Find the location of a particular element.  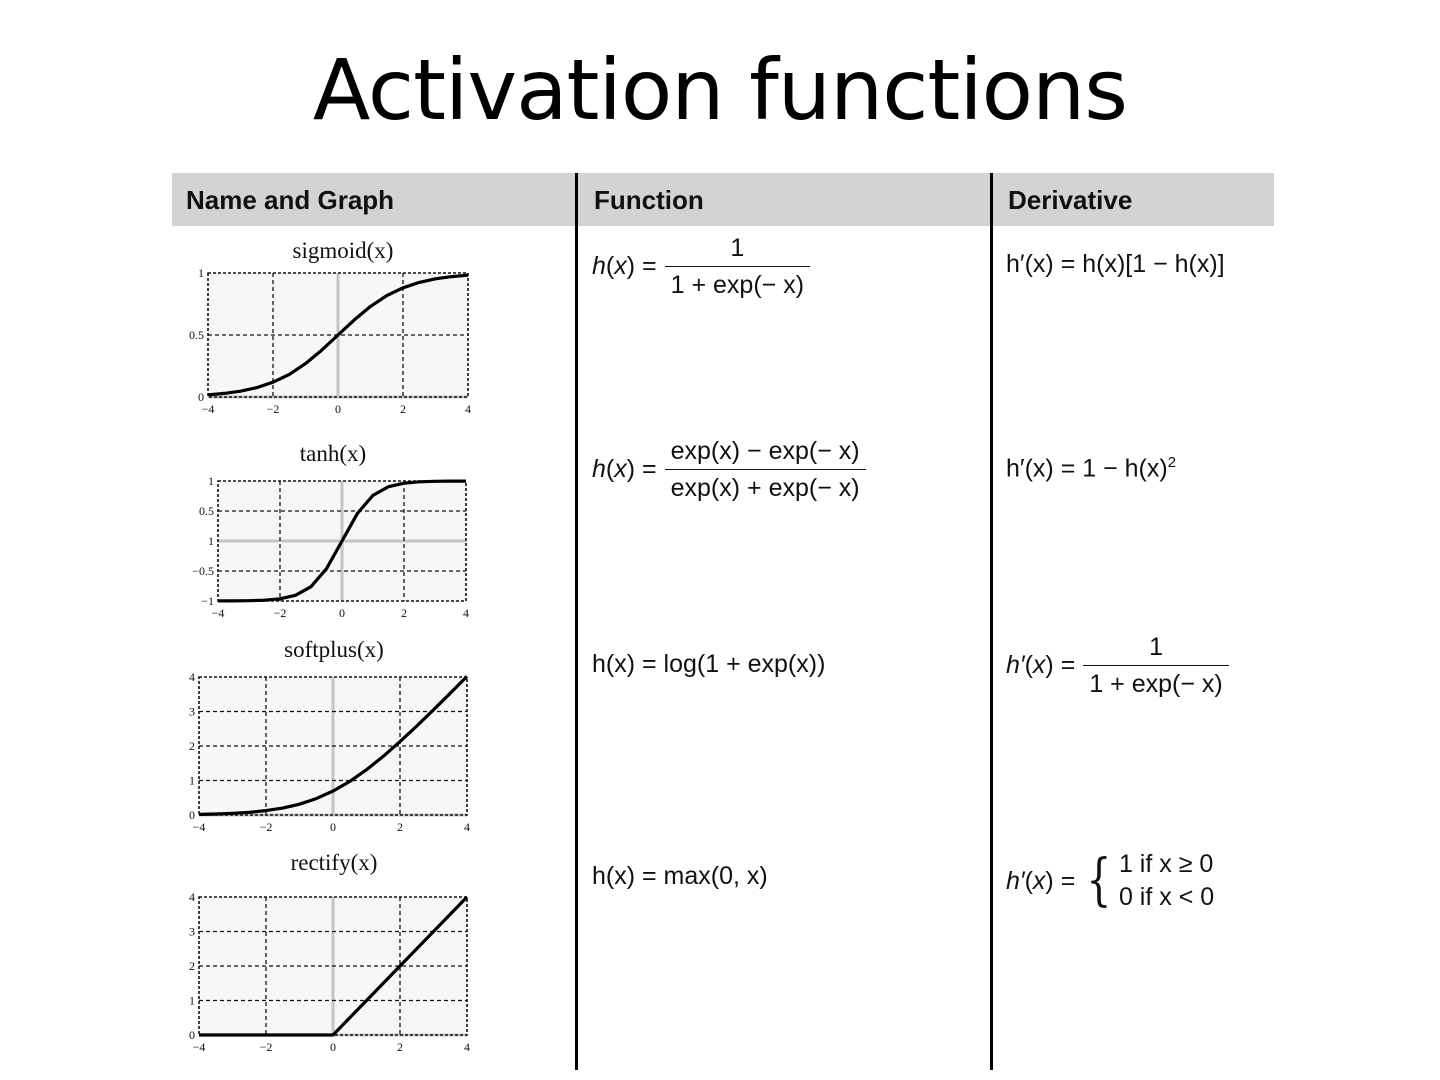

y-tick-label: −0.5 is located at coordinates (203, 571).